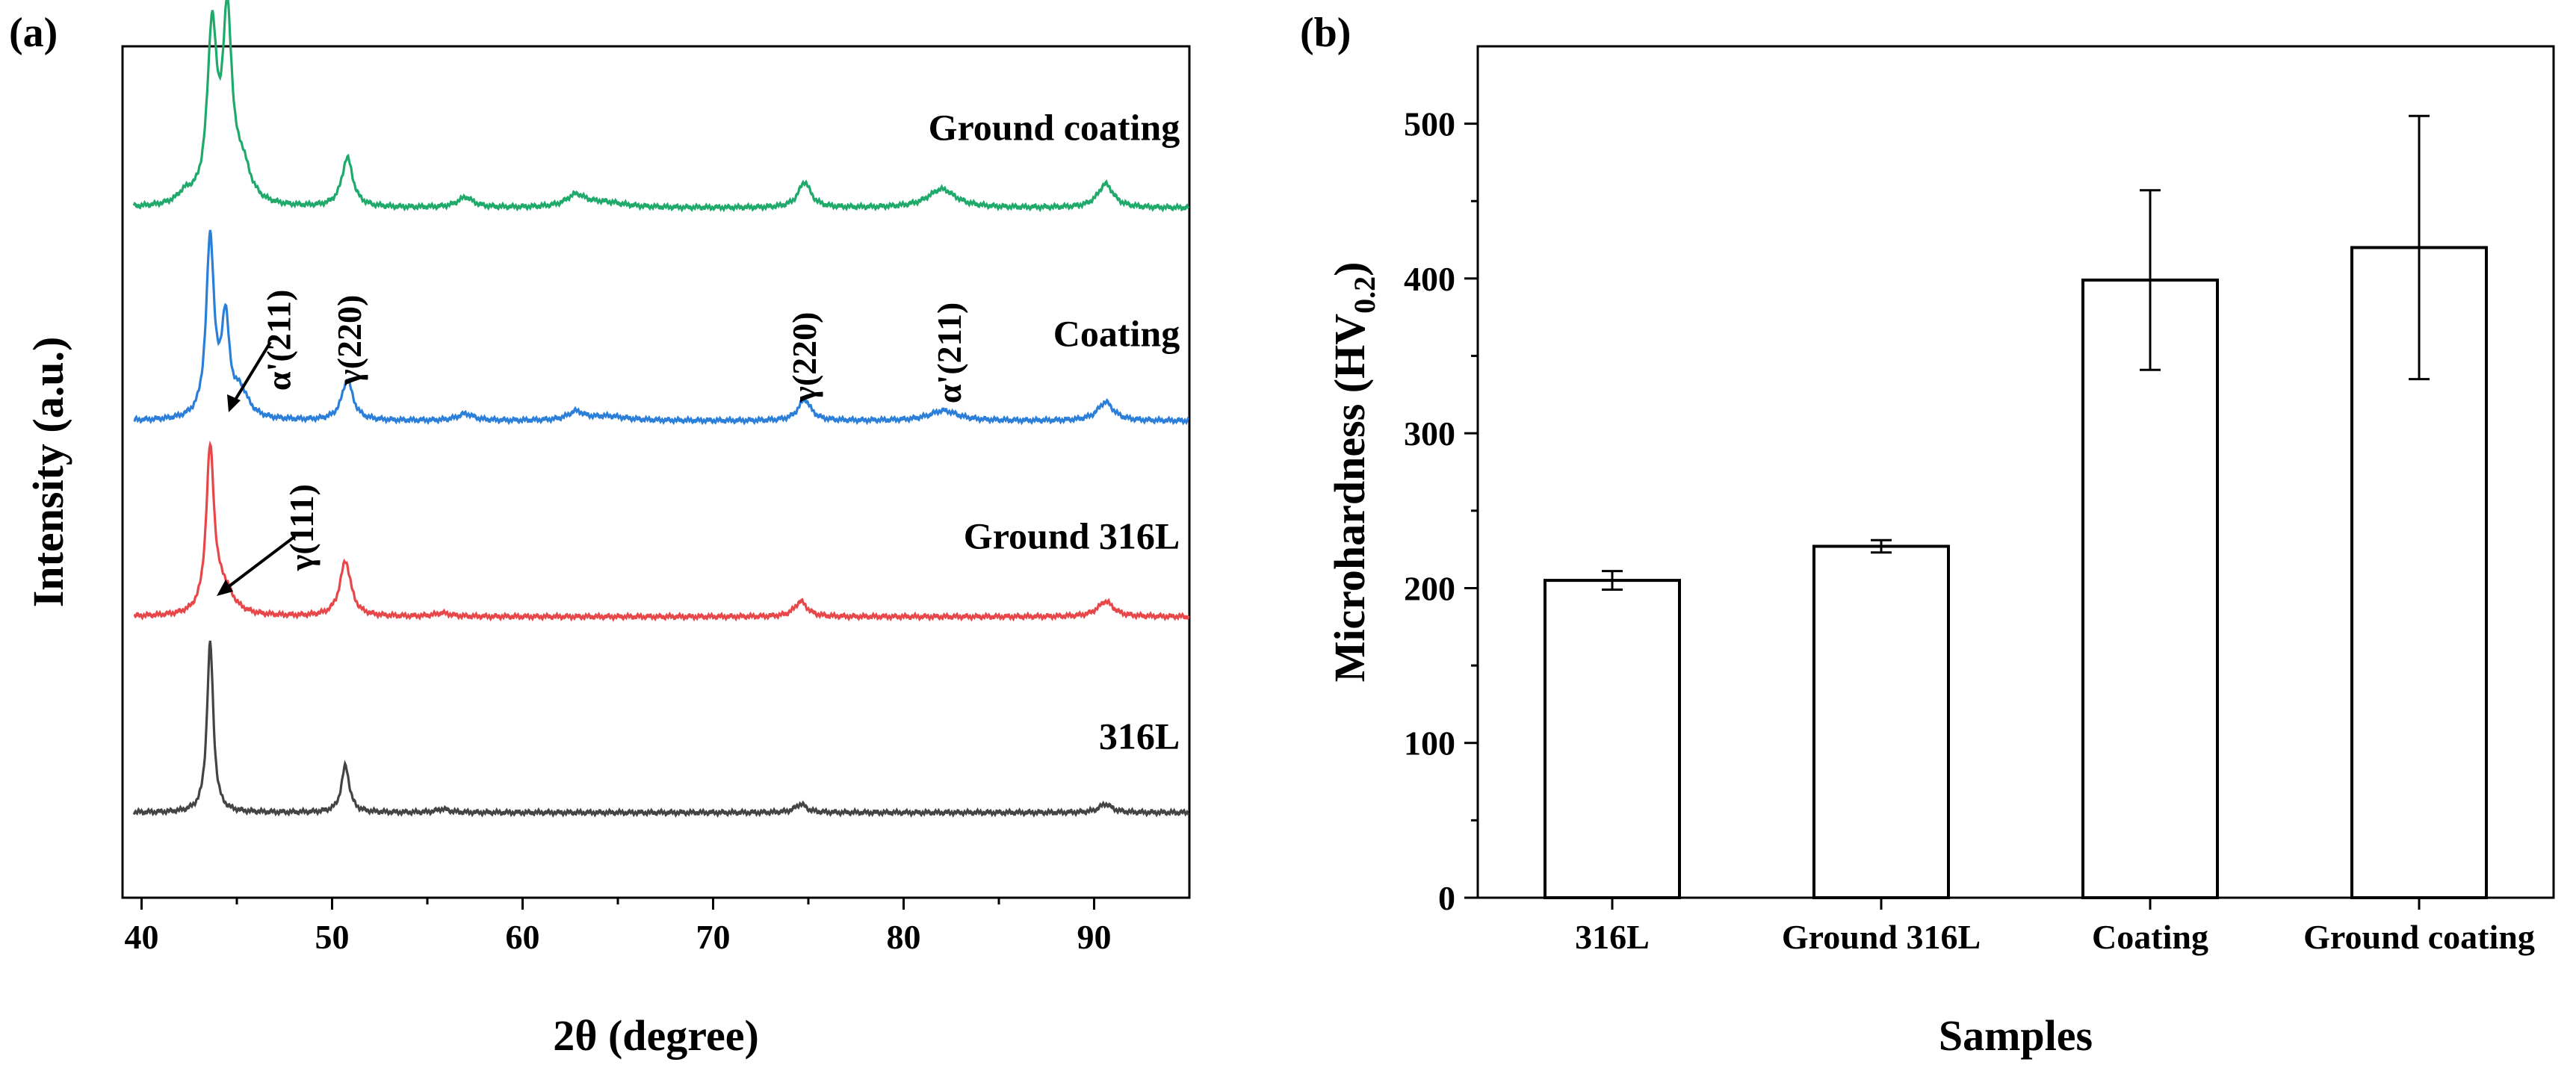  What do you see at coordinates (1441, 511) in the screenshot?
I see `hardness-y-axis-ticks: 0 100 200 300 400 500` at bounding box center [1441, 511].